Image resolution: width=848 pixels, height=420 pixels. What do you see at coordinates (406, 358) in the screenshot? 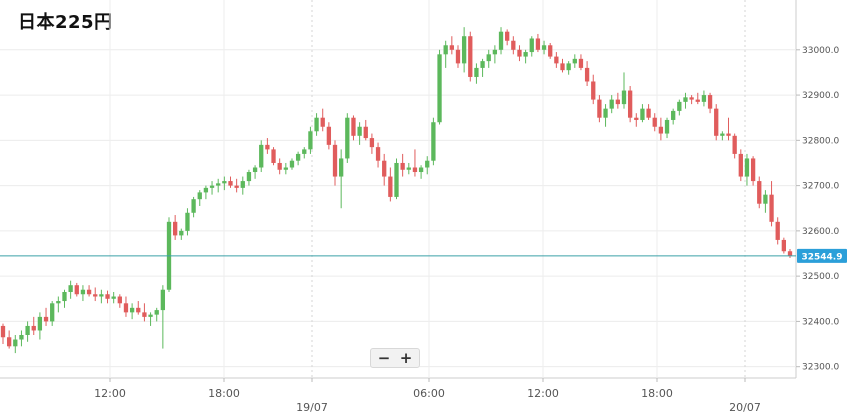
I see `zoom-in-button: +` at bounding box center [406, 358].